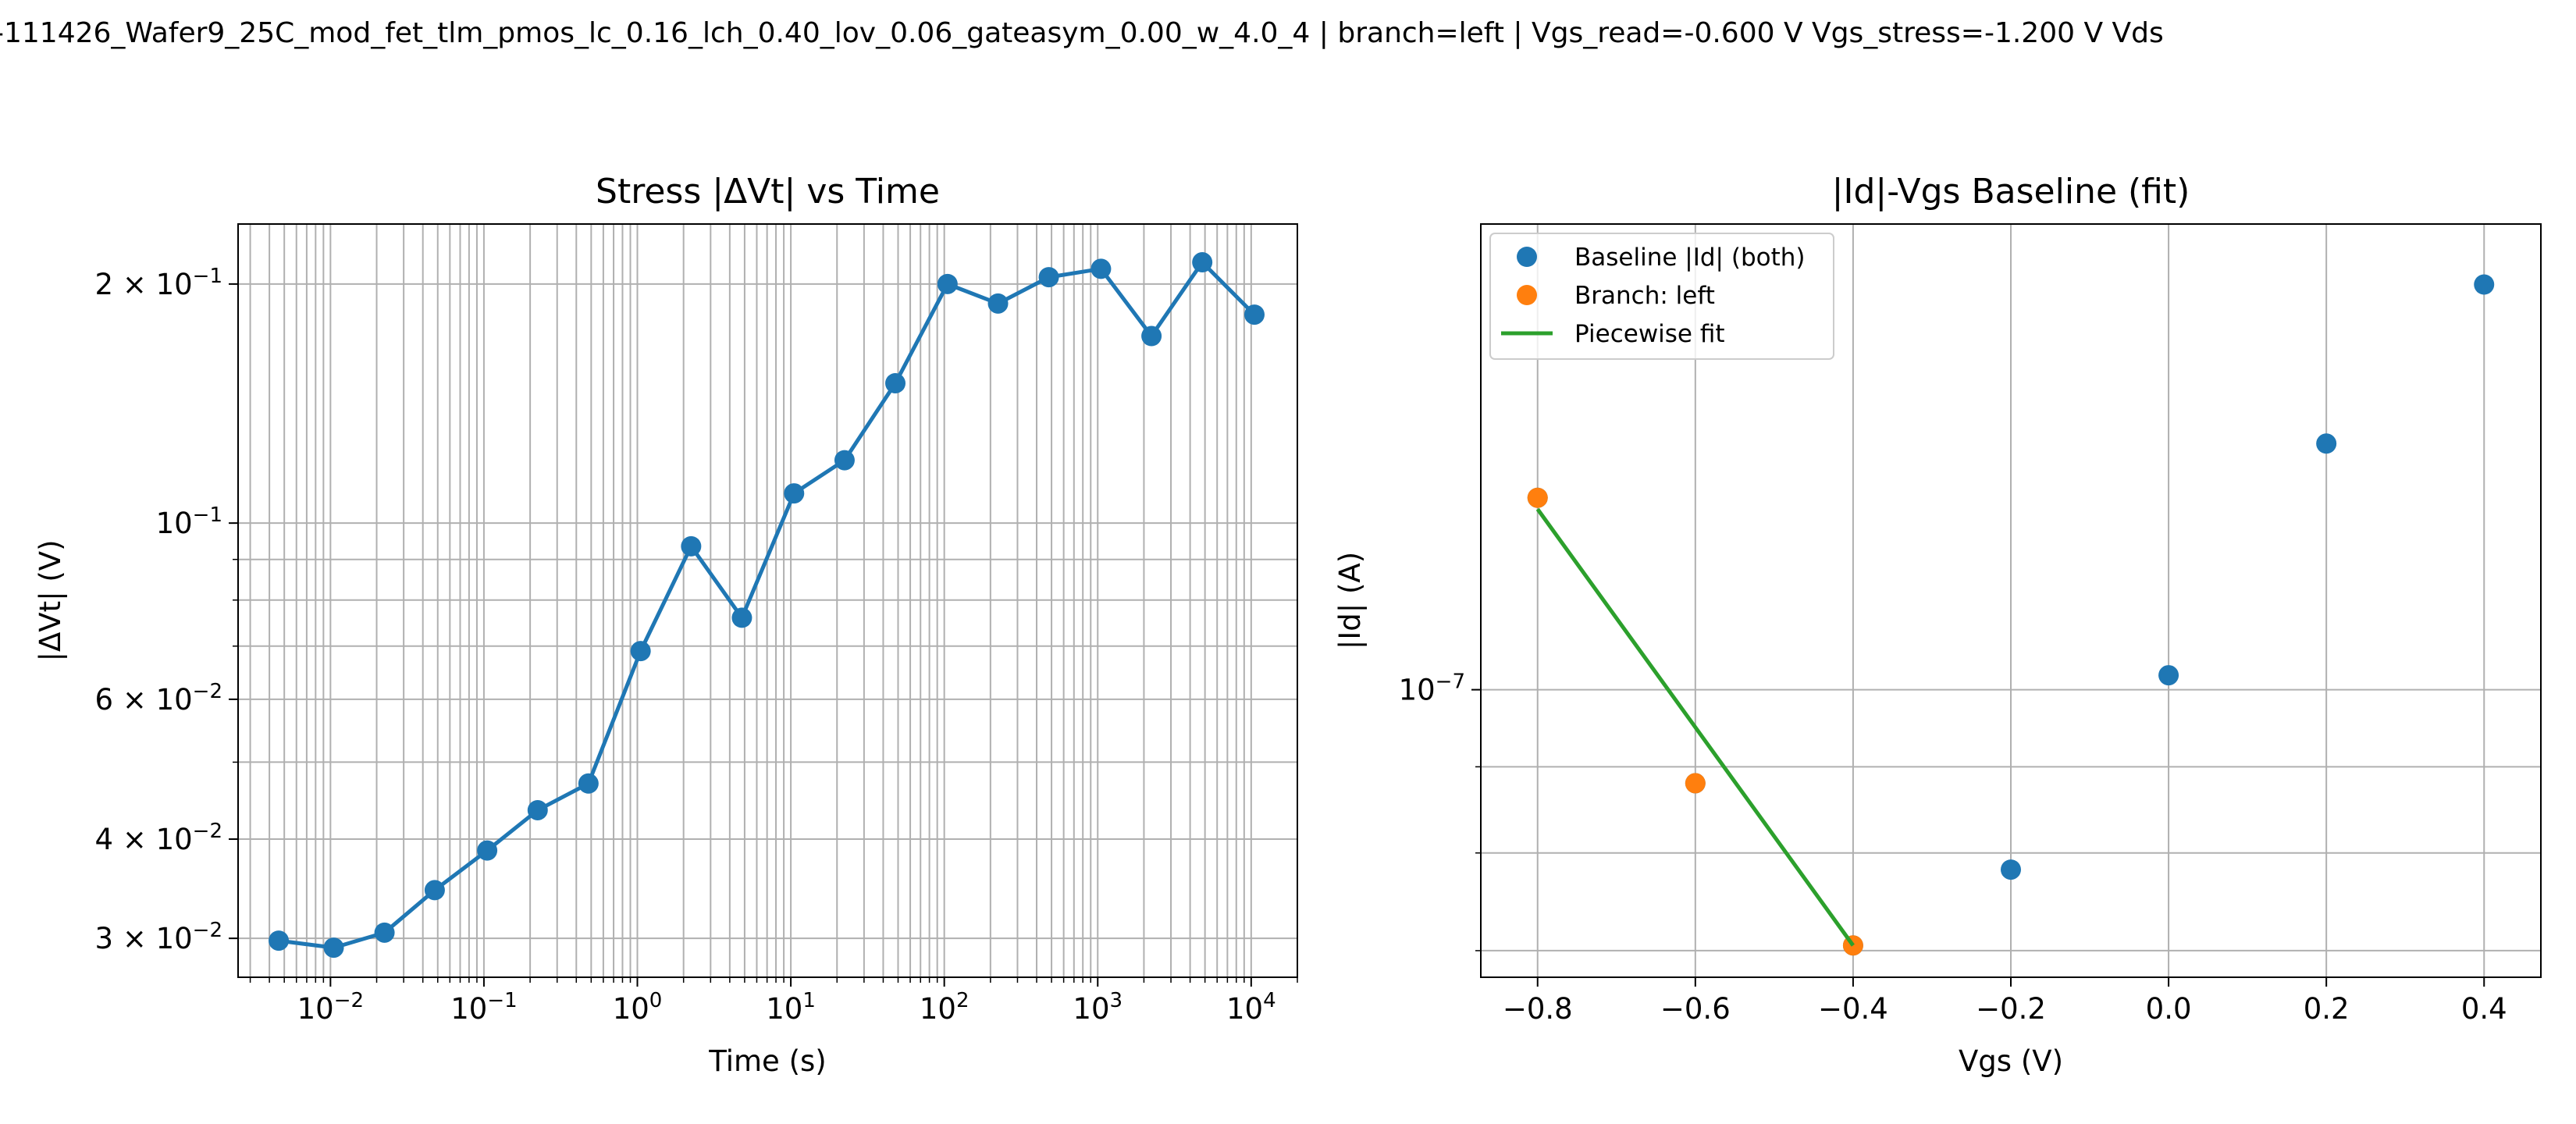 The width and height of the screenshot is (2576, 1124). I want to click on legend-entry-label: Baseline |Id| (both), so click(1689, 258).